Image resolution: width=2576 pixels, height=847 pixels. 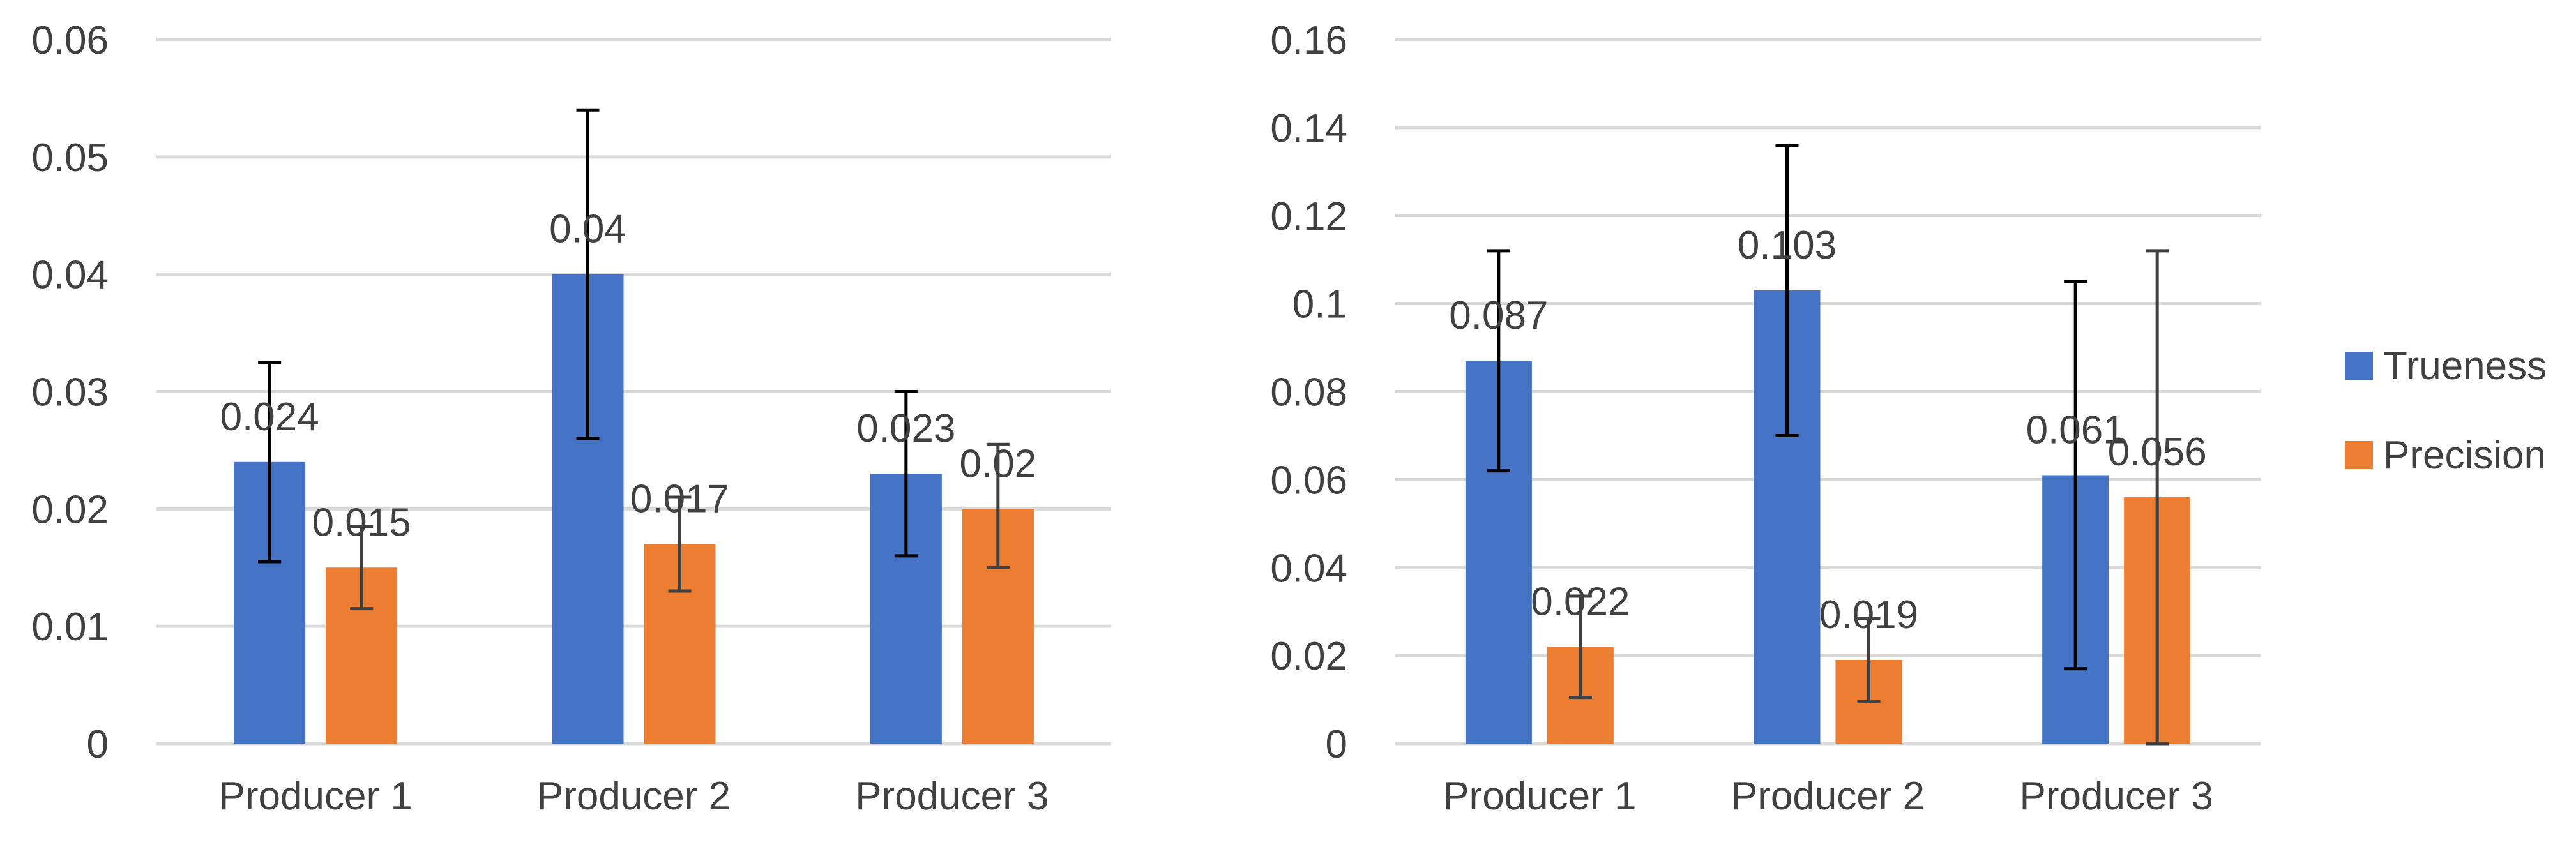 I want to click on y-tick-label: 0.16, so click(x=1308, y=41).